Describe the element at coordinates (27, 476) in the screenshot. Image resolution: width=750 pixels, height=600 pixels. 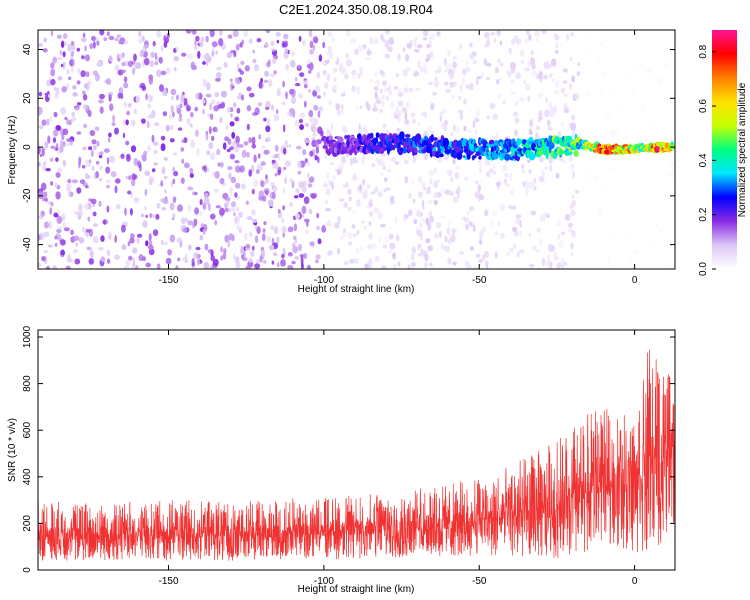
I see `y-tick-label: 400` at that location.